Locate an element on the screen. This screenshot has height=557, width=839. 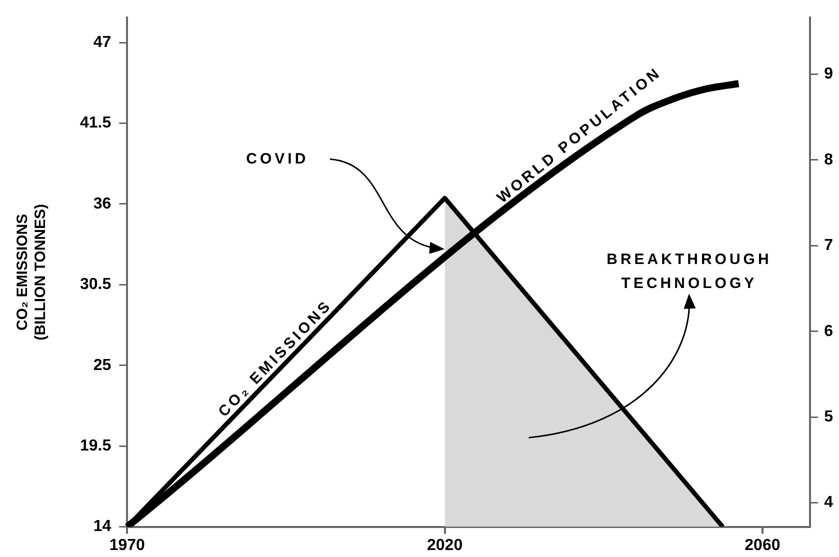
y2-tick-label: 8 is located at coordinates (829, 159).